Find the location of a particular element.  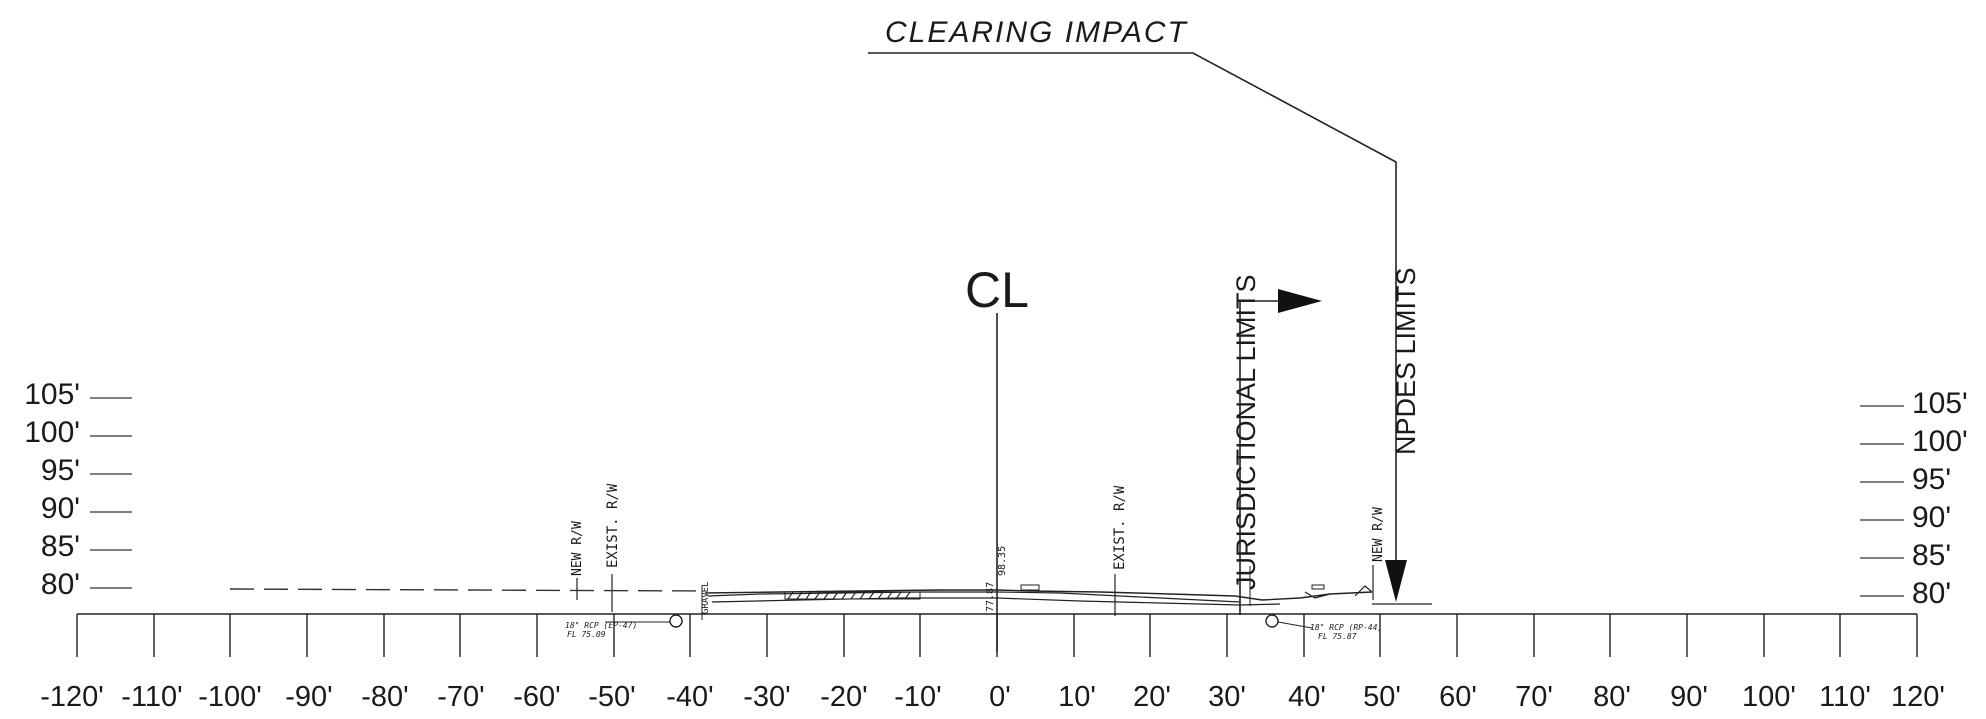

pipe-left-icon is located at coordinates (676, 621).